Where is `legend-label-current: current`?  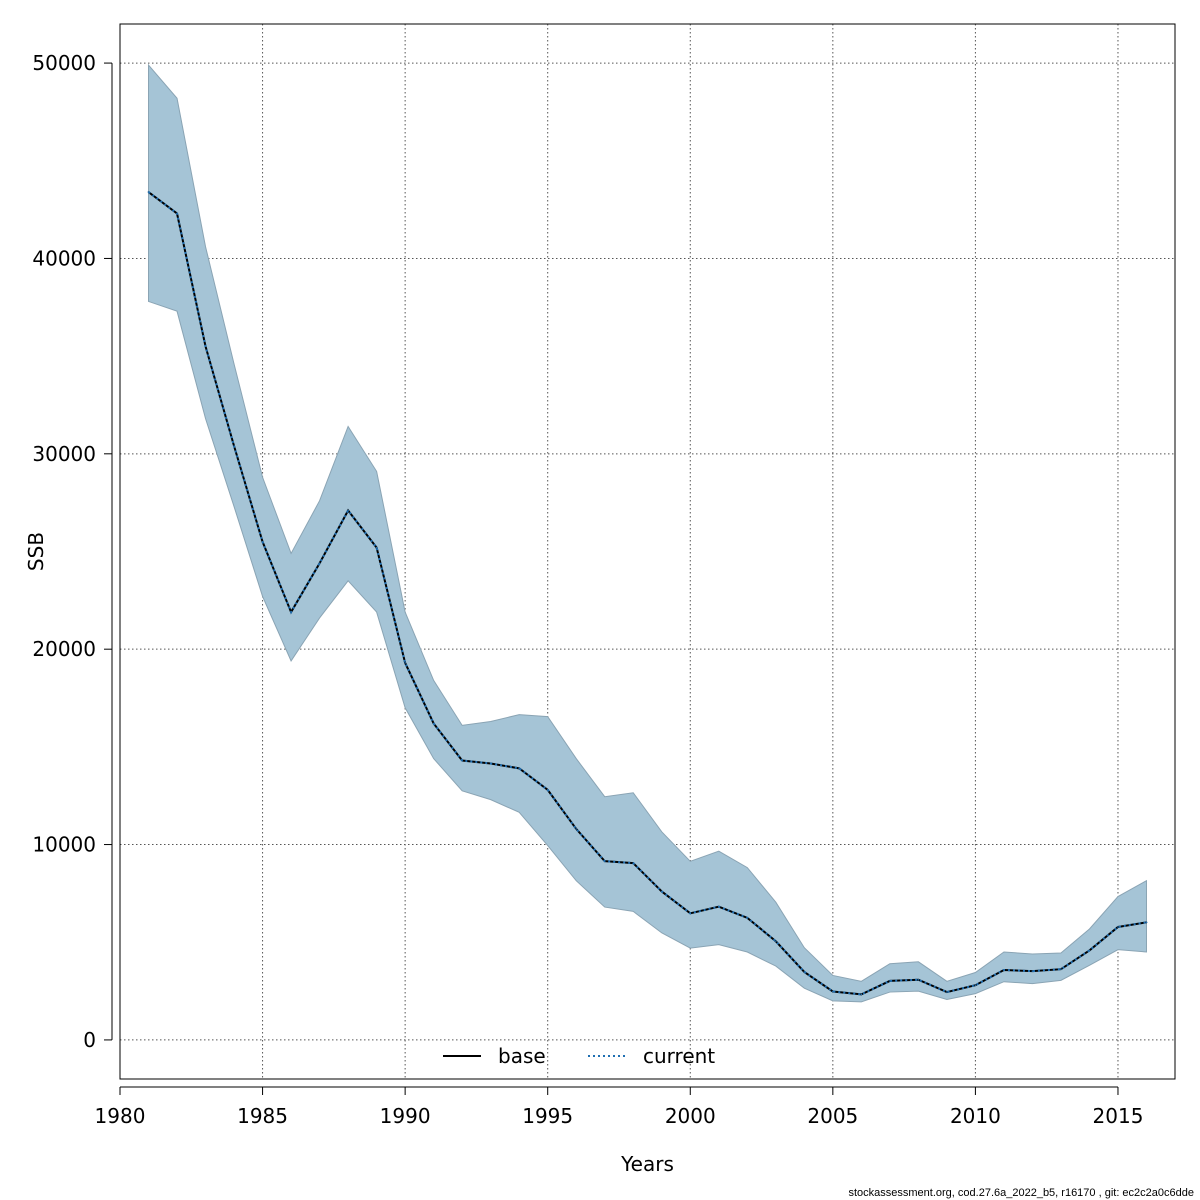 legend-label-current: current is located at coordinates (679, 1056).